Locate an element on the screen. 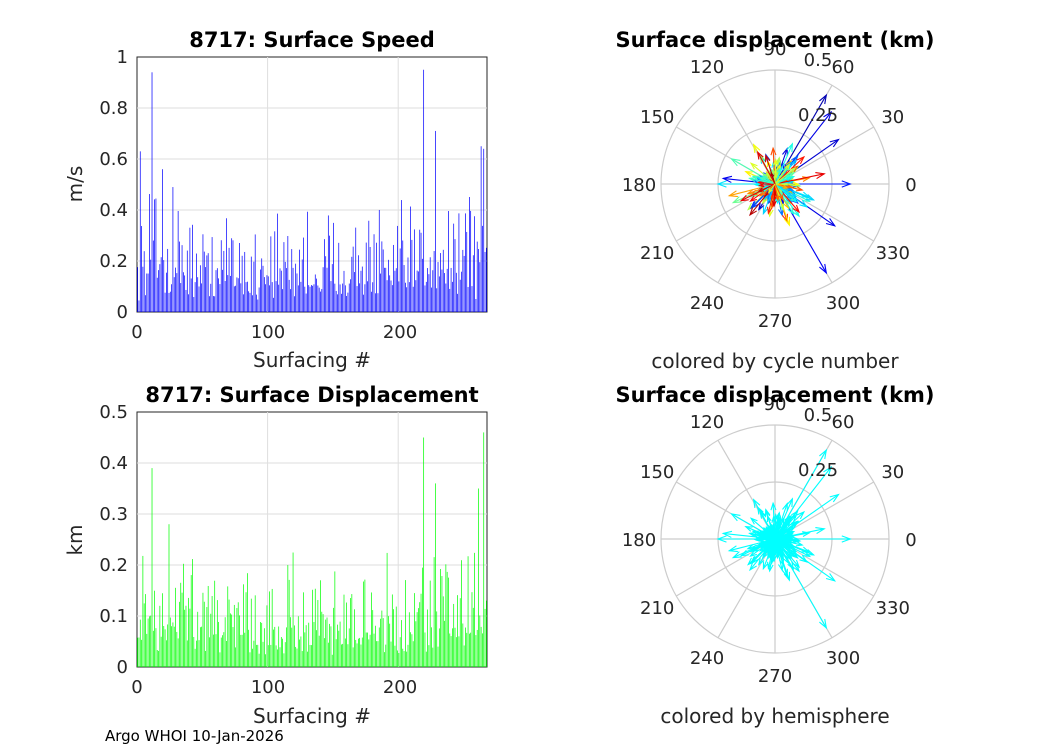 The width and height of the screenshot is (1050, 750). displacement-ytick: 0.1 is located at coordinates (113, 616).